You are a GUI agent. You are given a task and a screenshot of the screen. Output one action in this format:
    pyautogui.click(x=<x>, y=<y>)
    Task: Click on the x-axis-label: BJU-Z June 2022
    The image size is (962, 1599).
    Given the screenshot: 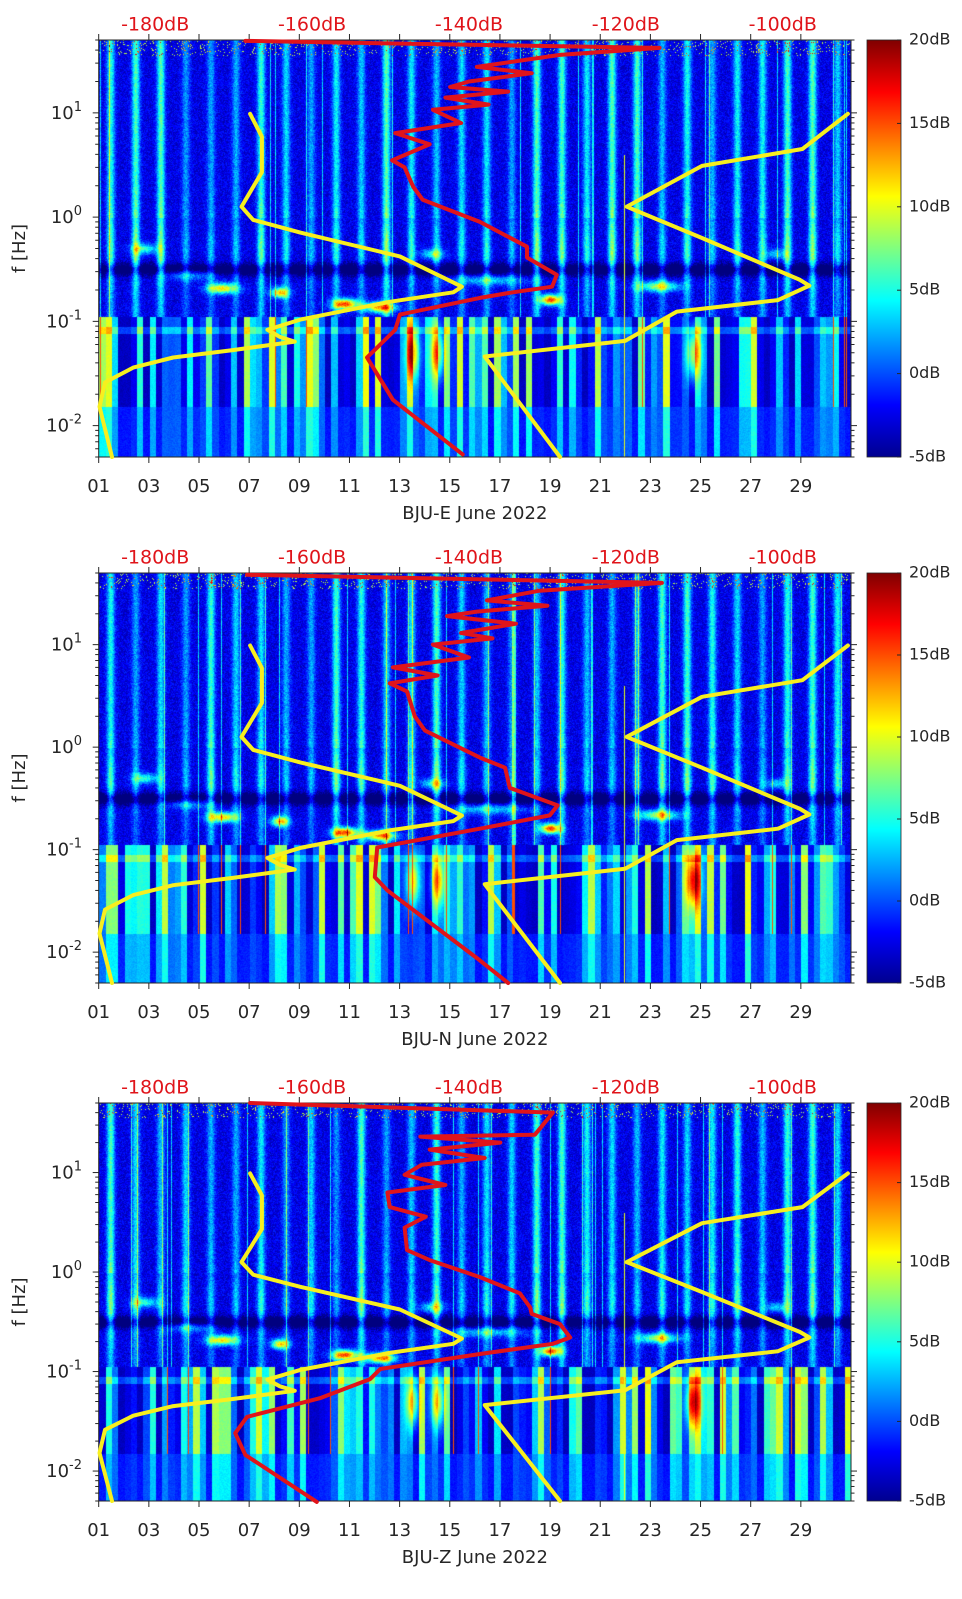 What is the action you would take?
    pyautogui.click(x=475, y=1557)
    